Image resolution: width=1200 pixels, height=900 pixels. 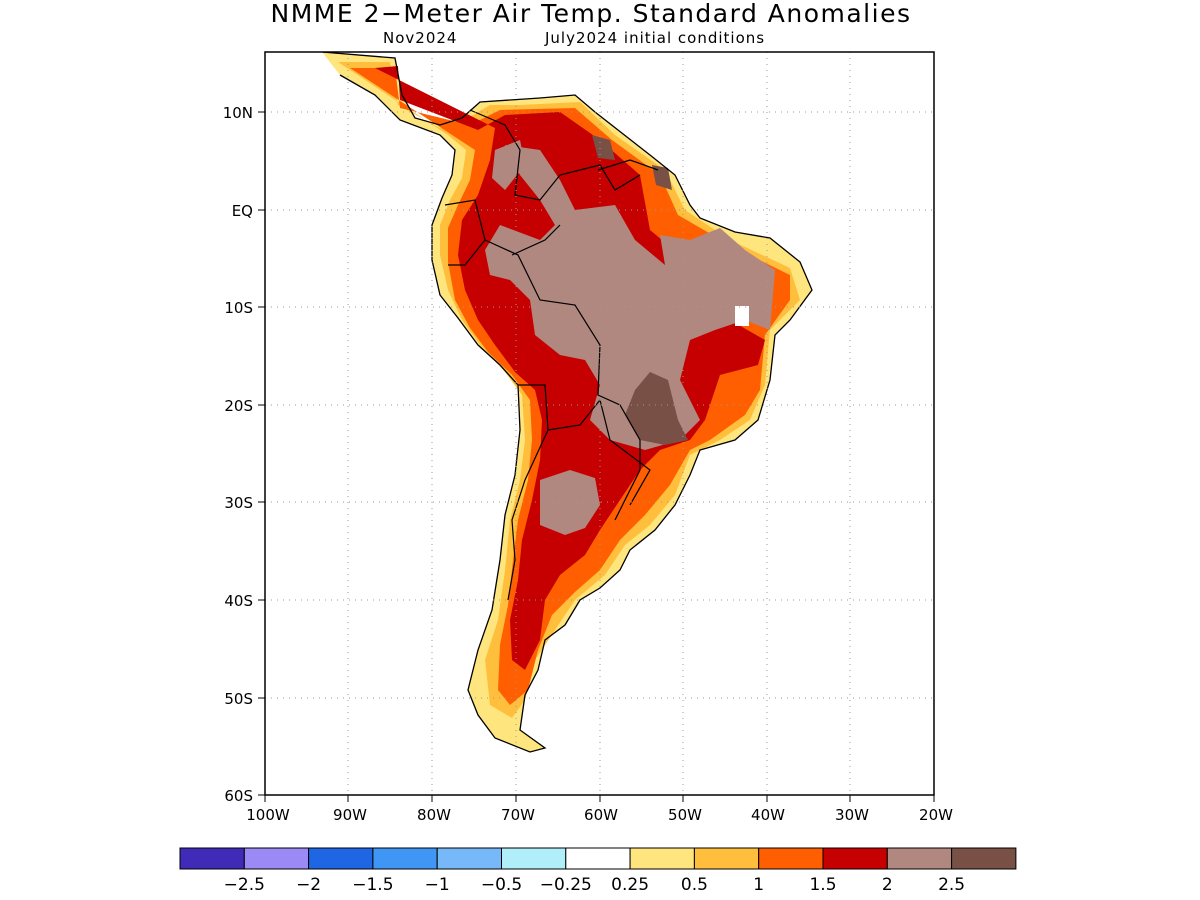 I want to click on colorbar-label: 1, so click(x=758, y=885).